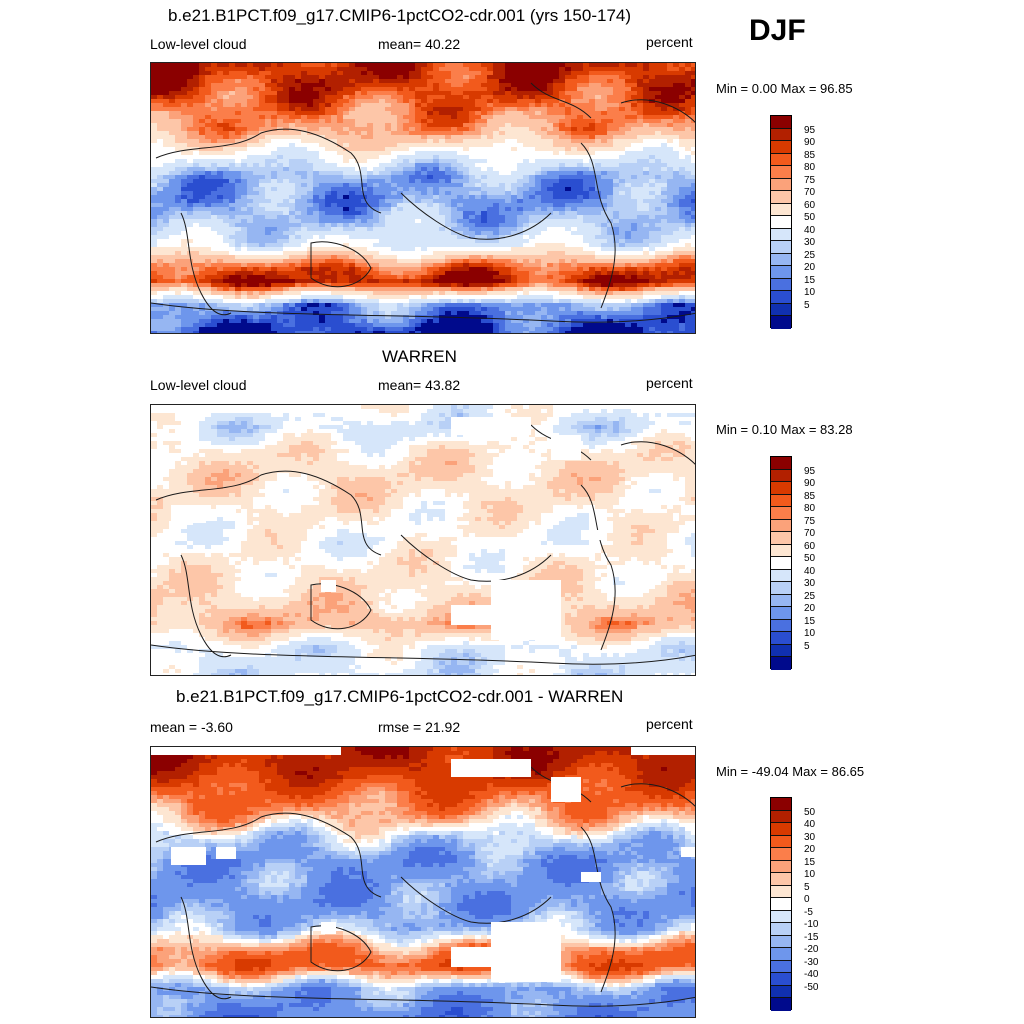 This screenshot has height=1024, width=1024. What do you see at coordinates (781, 904) in the screenshot?
I see `panel-3-colorbar` at bounding box center [781, 904].